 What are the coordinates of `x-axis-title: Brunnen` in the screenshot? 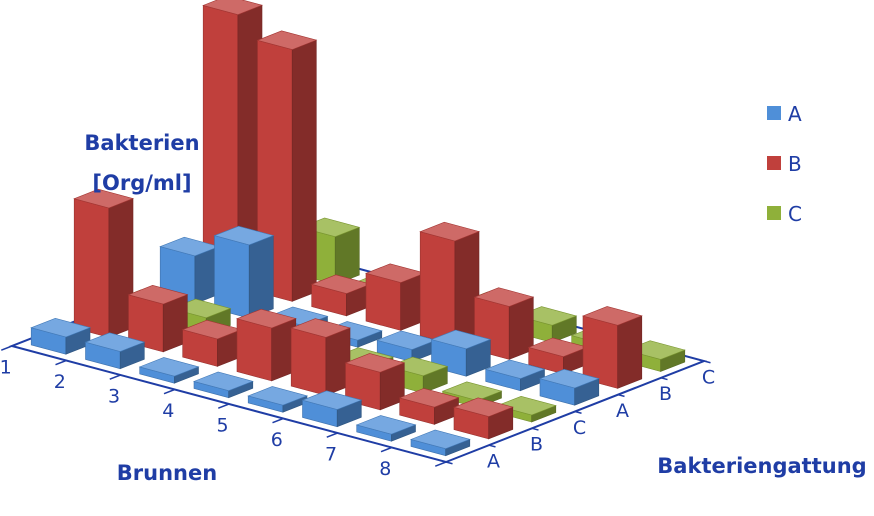 It's located at (167, 473).